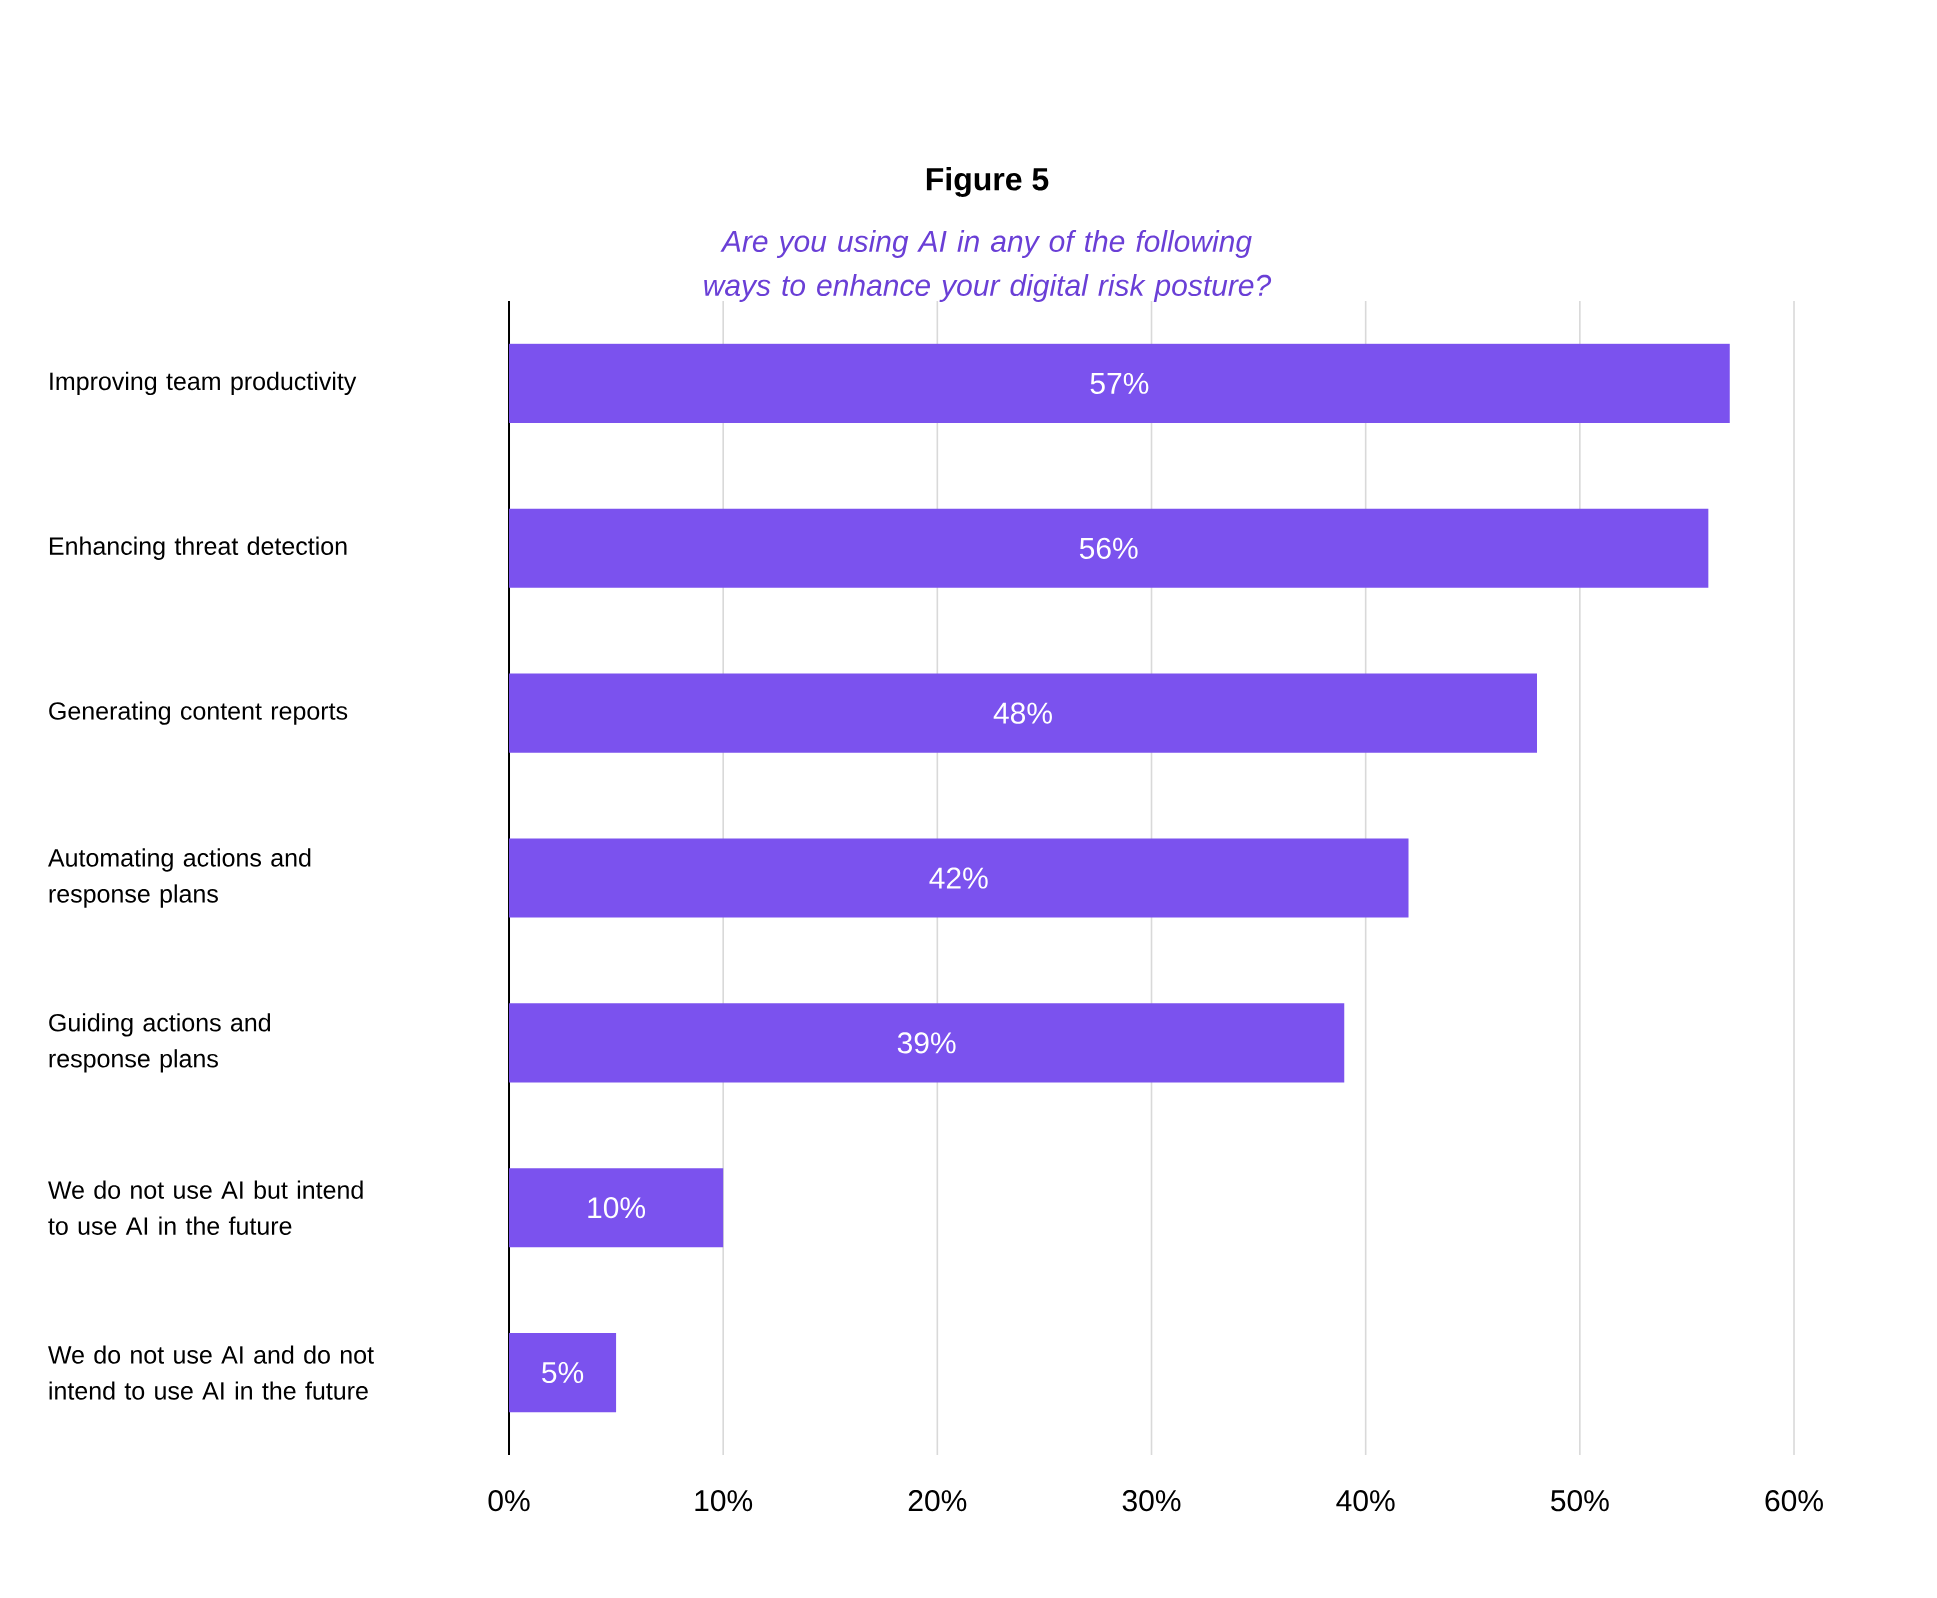 This screenshot has width=1937, height=1598. What do you see at coordinates (205, 1207) in the screenshot?
I see `y-tick-label: We do not use AI but intend to use AI in the future` at bounding box center [205, 1207].